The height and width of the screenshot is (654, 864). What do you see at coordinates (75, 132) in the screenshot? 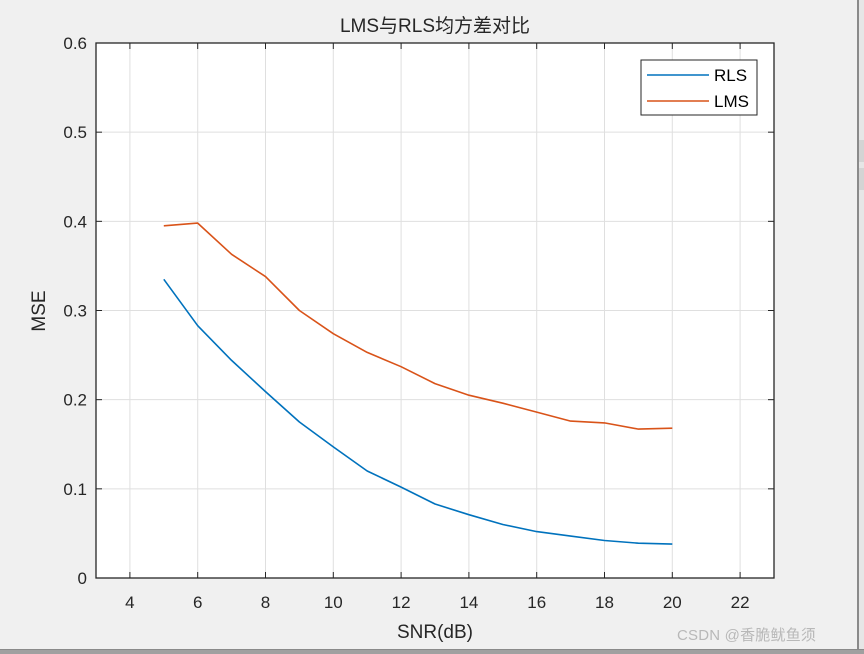
I see `y-tick-label: 0.5` at bounding box center [75, 132].